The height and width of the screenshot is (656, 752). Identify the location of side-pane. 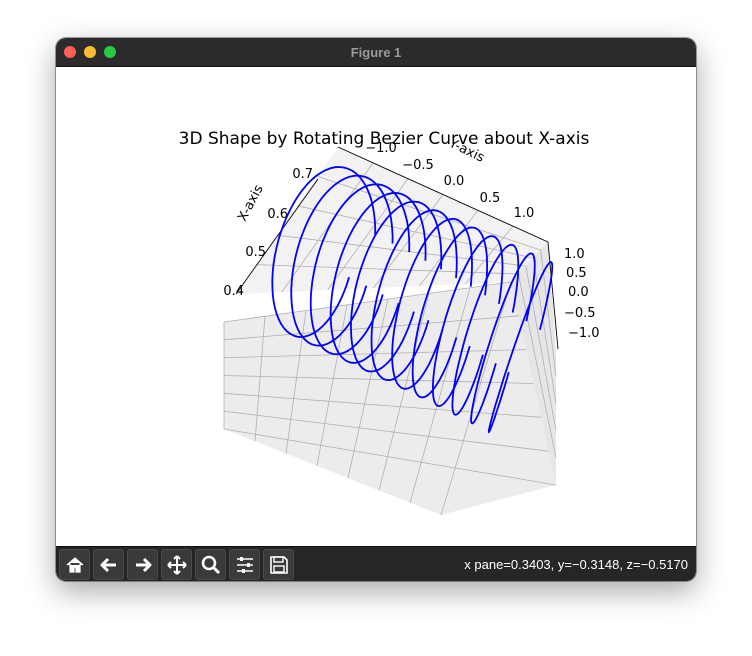
(533, 363).